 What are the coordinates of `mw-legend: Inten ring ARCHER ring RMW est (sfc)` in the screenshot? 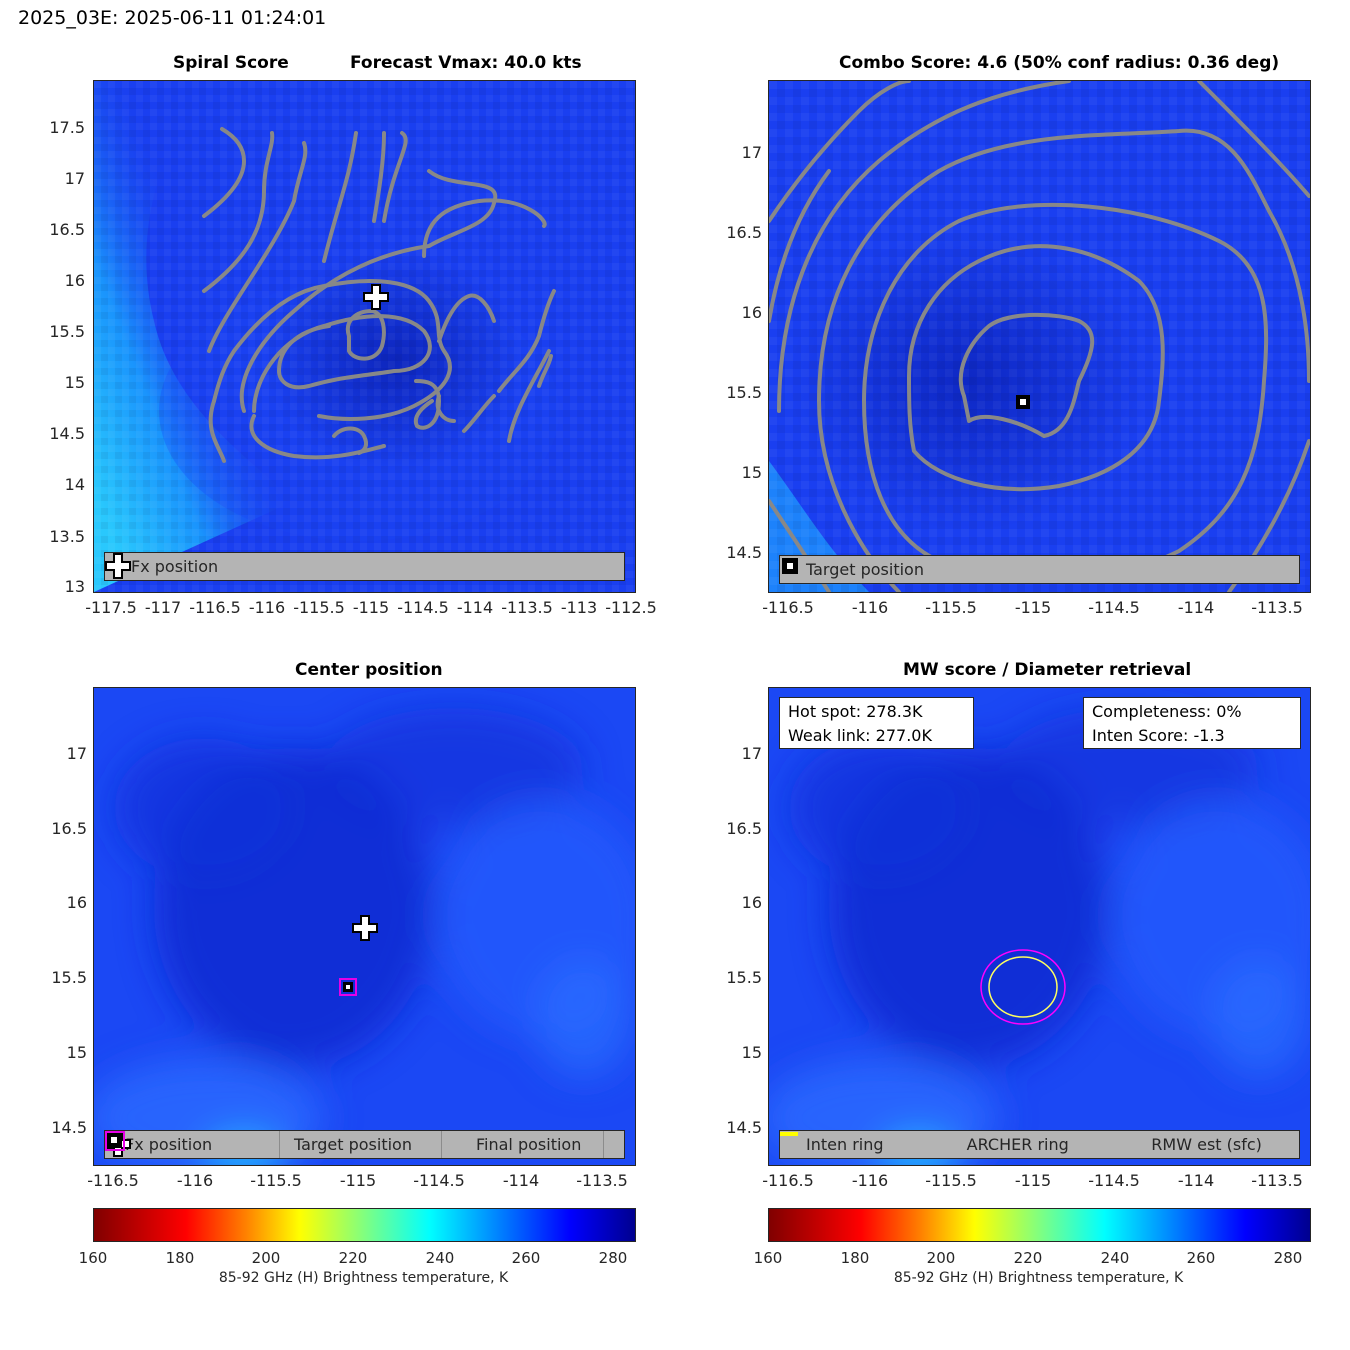 It's located at (1039, 1144).